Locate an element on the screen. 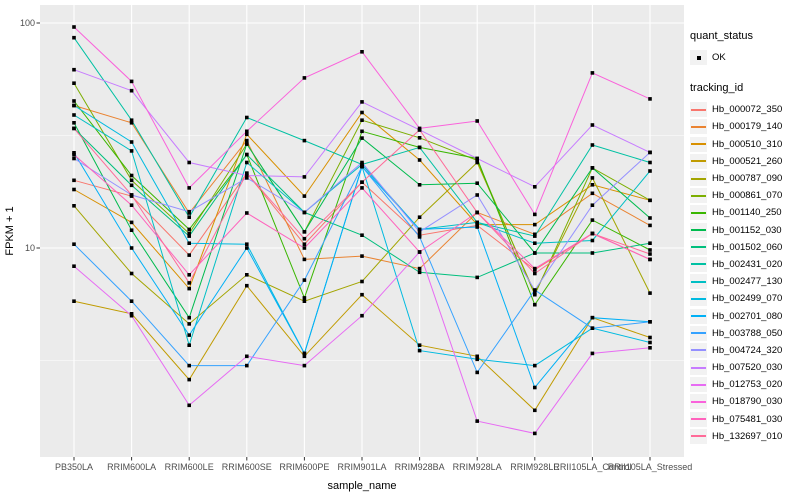  y-tick-label: 100 is located at coordinates (27, 23).